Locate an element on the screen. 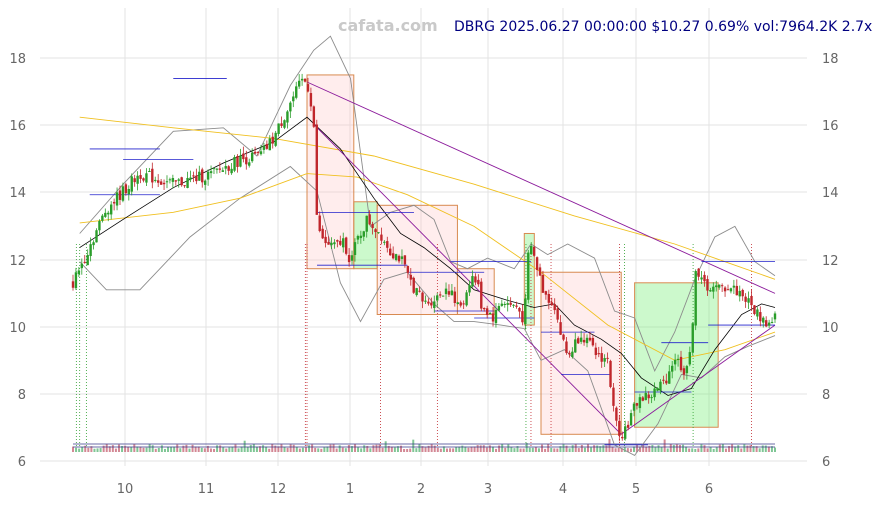 The image size is (877, 505). y-axis-left: 6 8 10 12 14 16 18 is located at coordinates (17, 261).